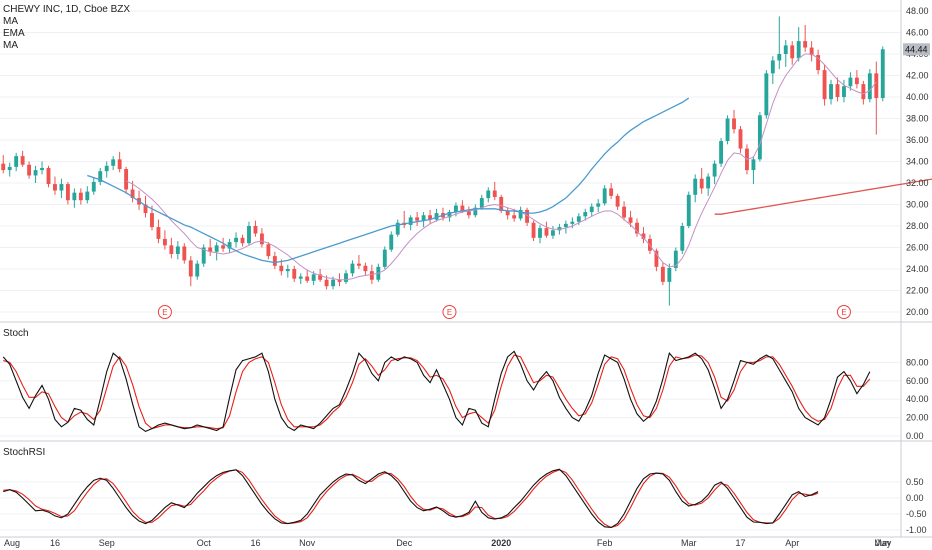  I want to click on stoch-y-axis: 0.00 20.00 40.00 60.00 80.00, so click(917, 399).